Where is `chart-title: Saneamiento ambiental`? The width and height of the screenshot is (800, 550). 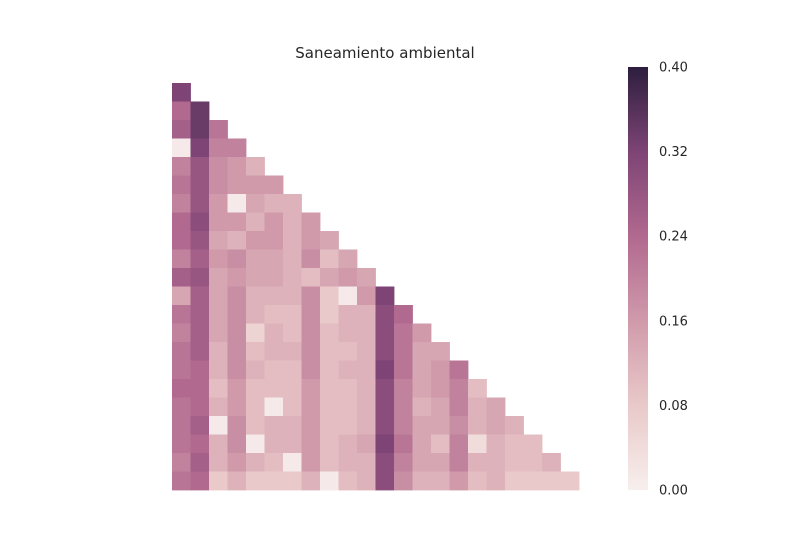 chart-title: Saneamiento ambiental is located at coordinates (384, 53).